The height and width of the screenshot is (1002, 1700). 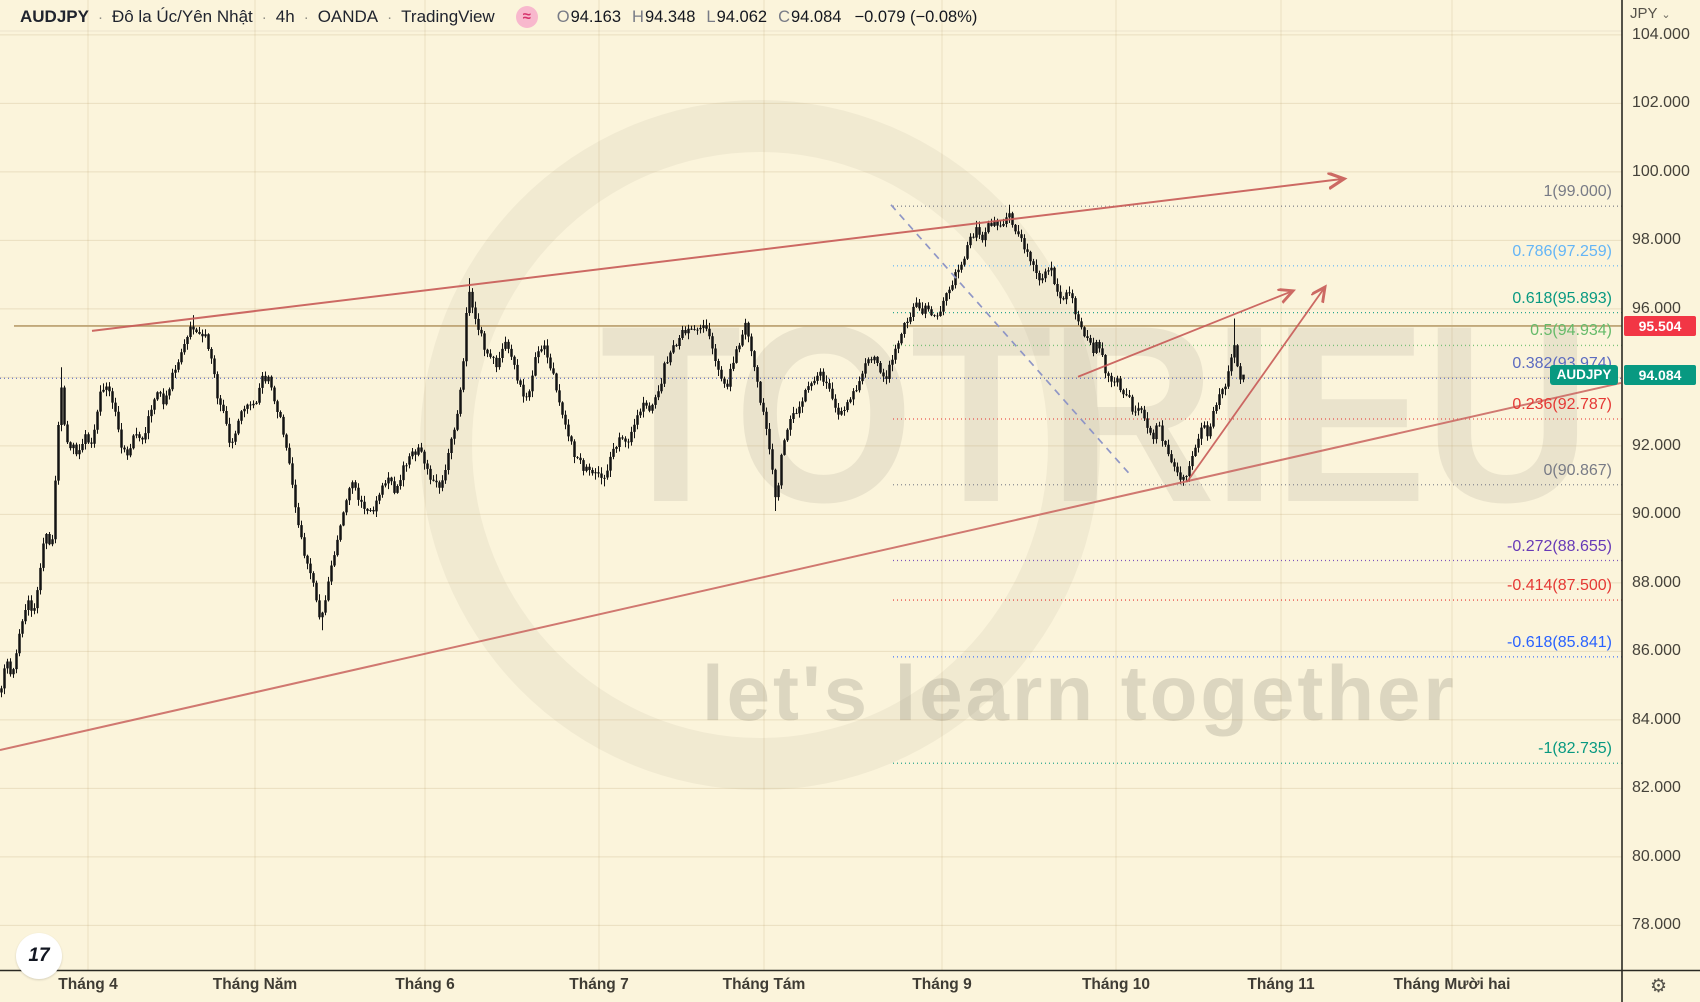 I want to click on close-label: C, so click(x=784, y=16).